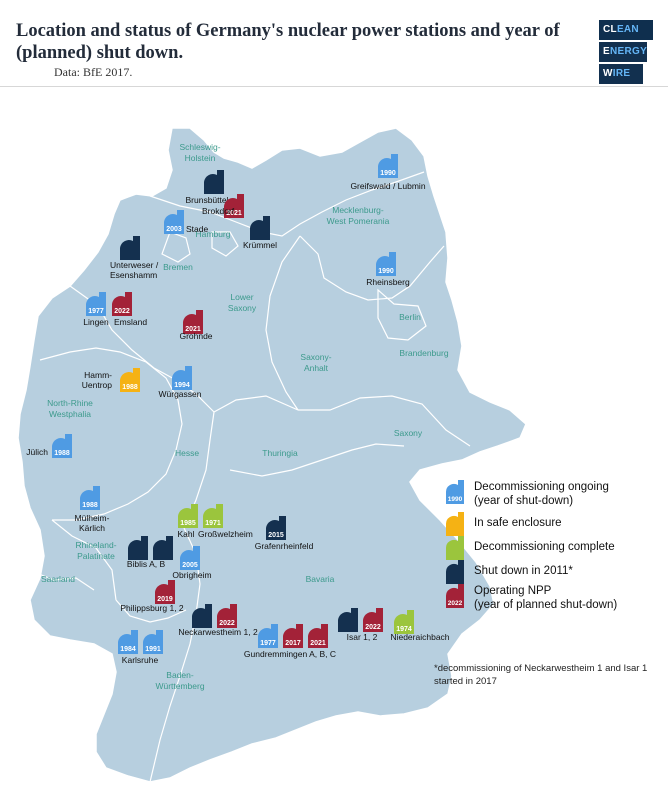 The height and width of the screenshot is (800, 668). Describe the element at coordinates (455, 603) in the screenshot. I see `svg-text: 2022` at that location.